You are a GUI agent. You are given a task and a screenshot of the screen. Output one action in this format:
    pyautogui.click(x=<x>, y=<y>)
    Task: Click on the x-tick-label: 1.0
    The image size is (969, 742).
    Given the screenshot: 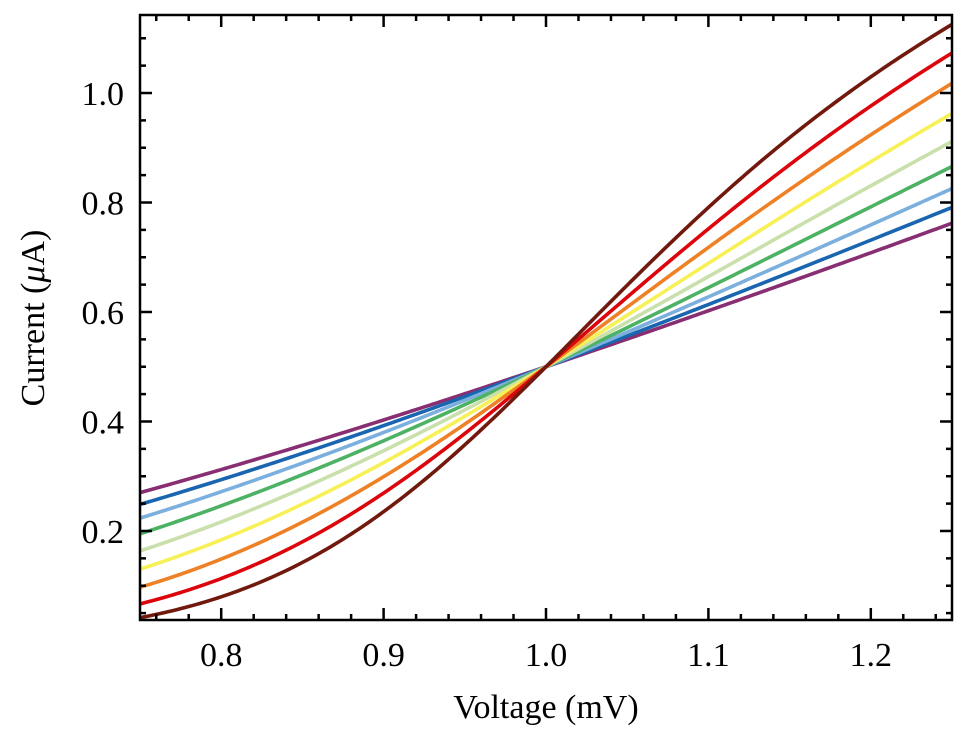 What is the action you would take?
    pyautogui.click(x=546, y=655)
    